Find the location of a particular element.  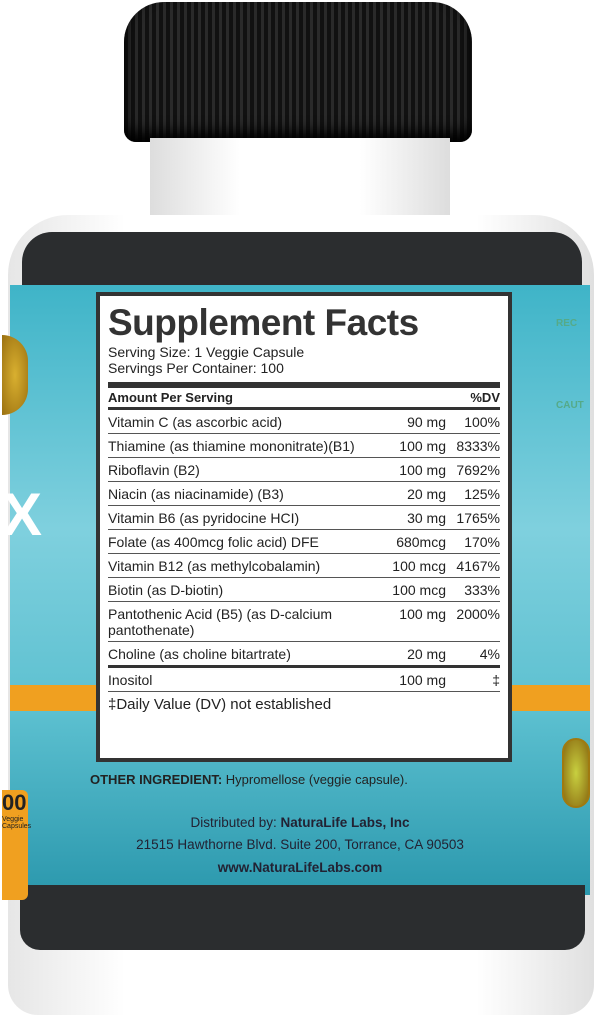

side-rec: REC is located at coordinates (567, 323).